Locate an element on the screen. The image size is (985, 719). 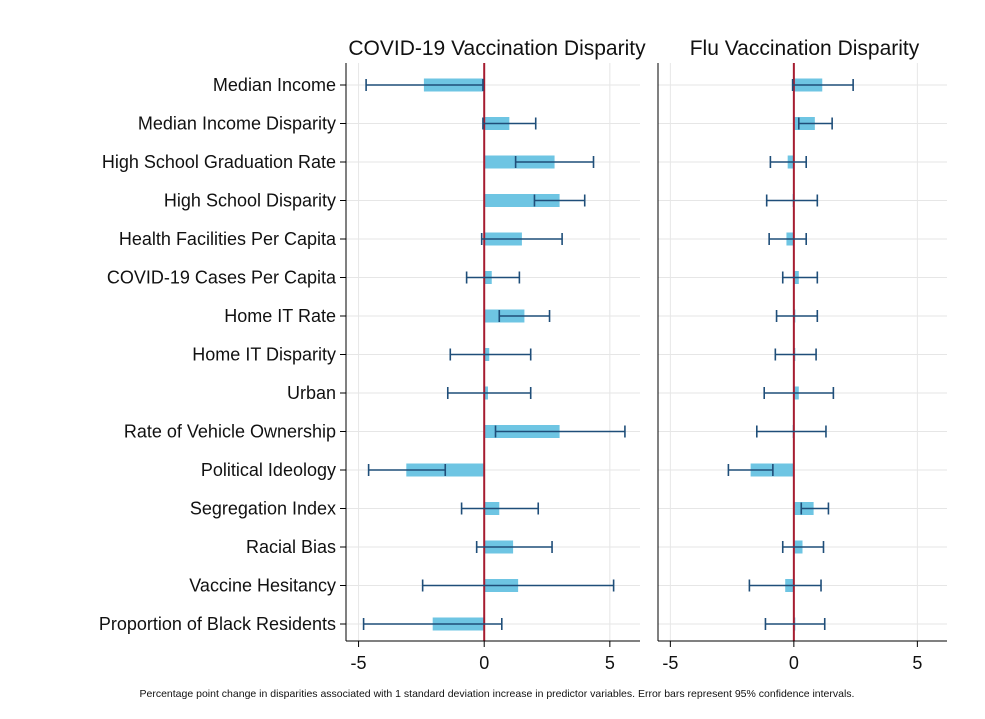
category-label: Home IT Rate is located at coordinates (280, 316).